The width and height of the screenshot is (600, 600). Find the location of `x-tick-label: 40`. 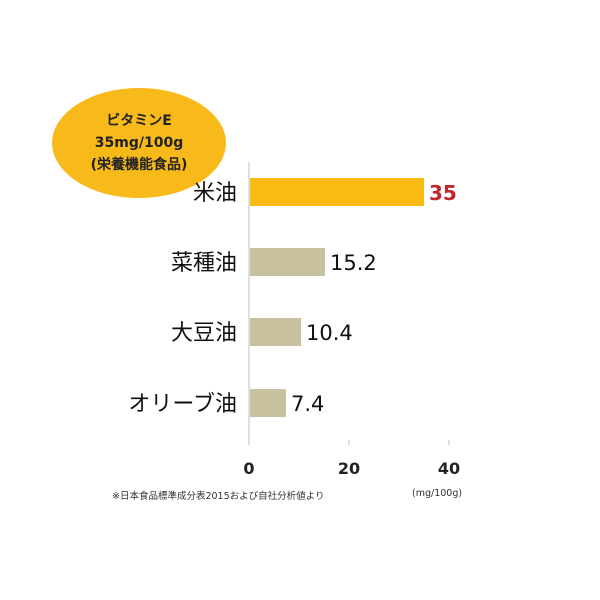

x-tick-label: 40 is located at coordinates (449, 468).